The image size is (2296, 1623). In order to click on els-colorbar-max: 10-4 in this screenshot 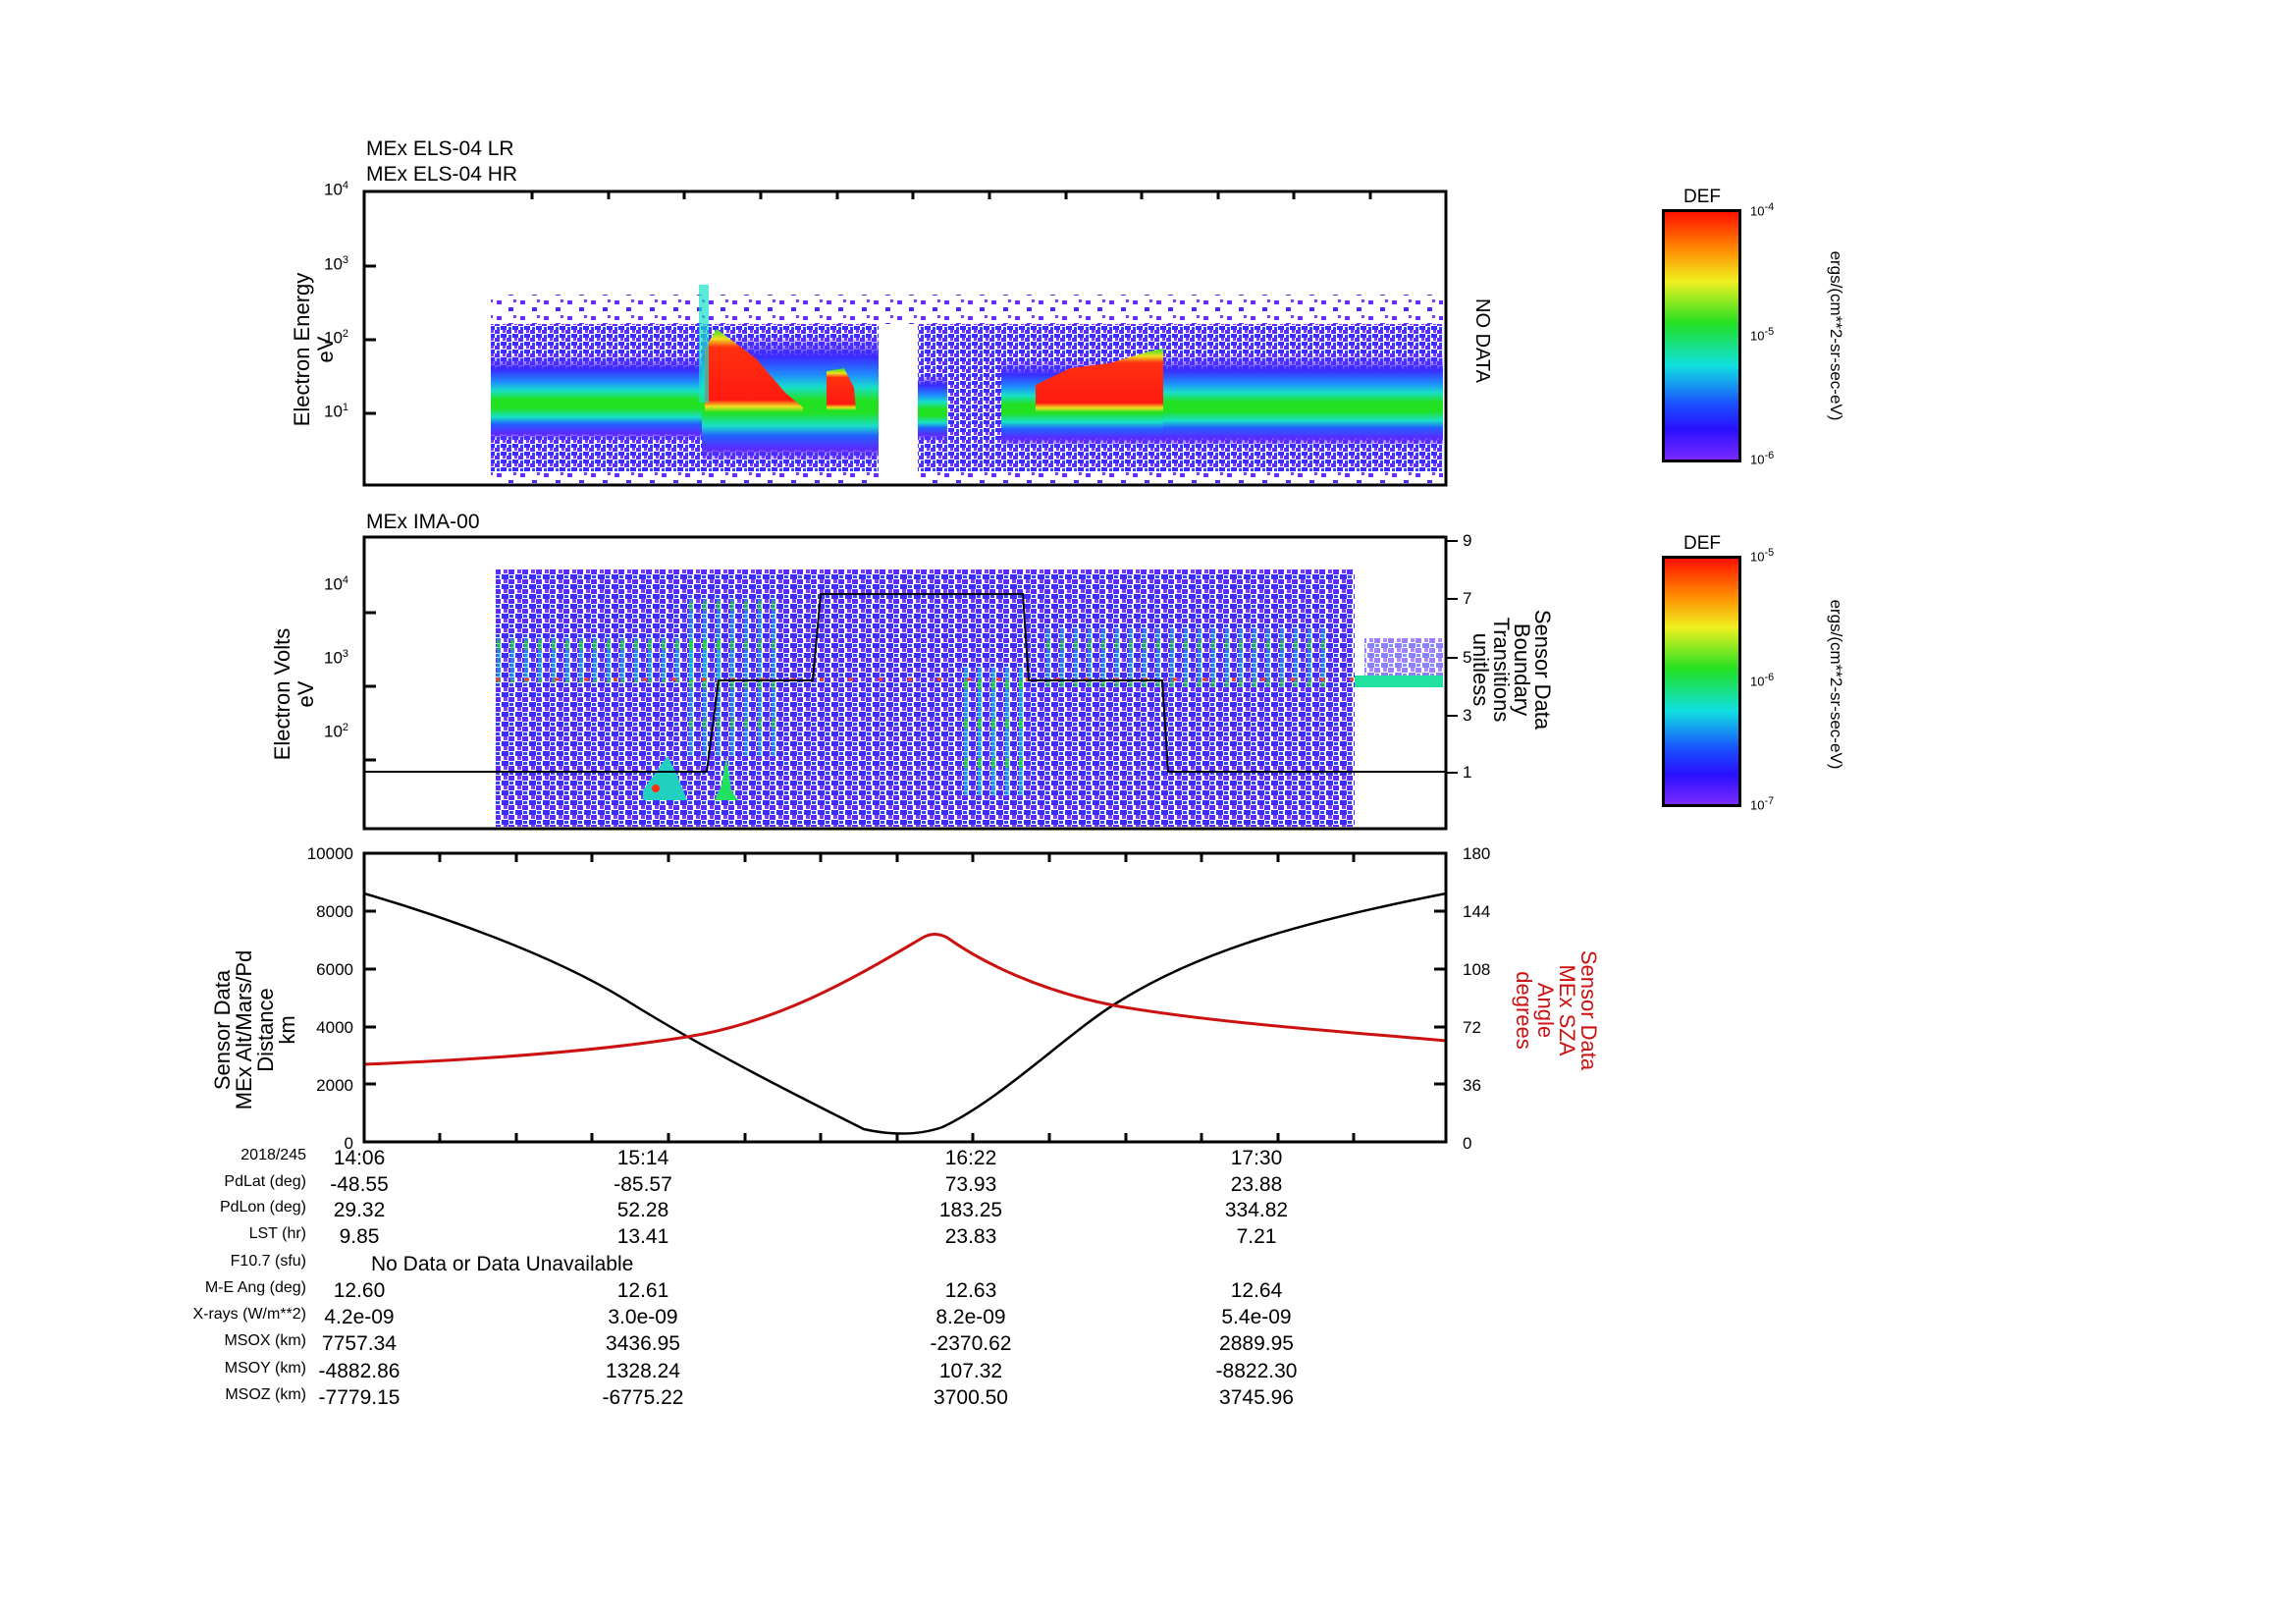, I will do `click(1762, 210)`.